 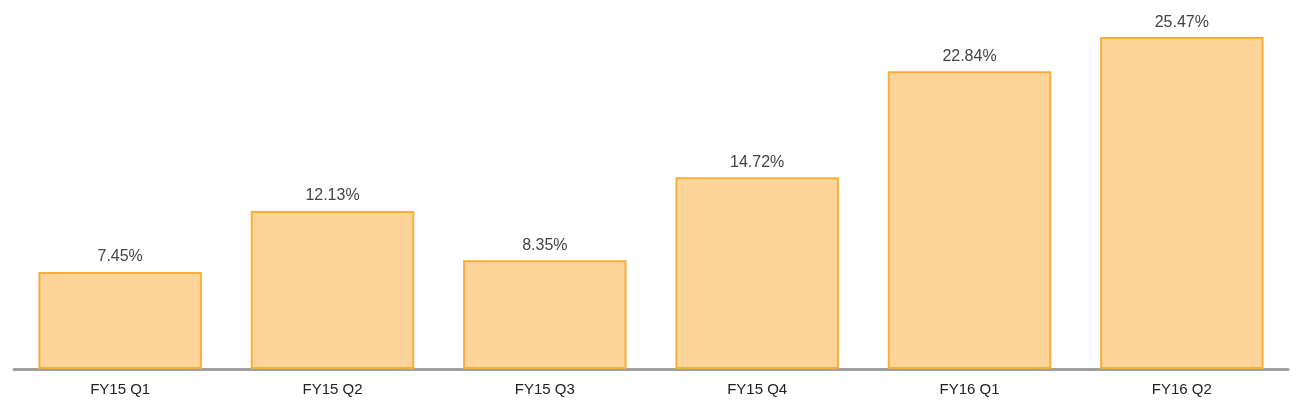 What do you see at coordinates (757, 388) in the screenshot?
I see `x-tick-label: FY15 Q4` at bounding box center [757, 388].